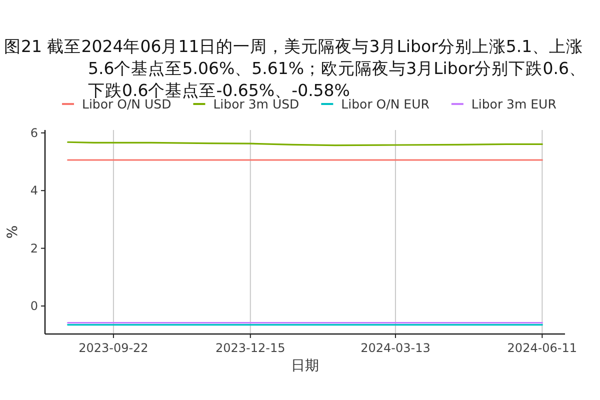  I want to click on y-tick-label: 2, so click(34, 248).